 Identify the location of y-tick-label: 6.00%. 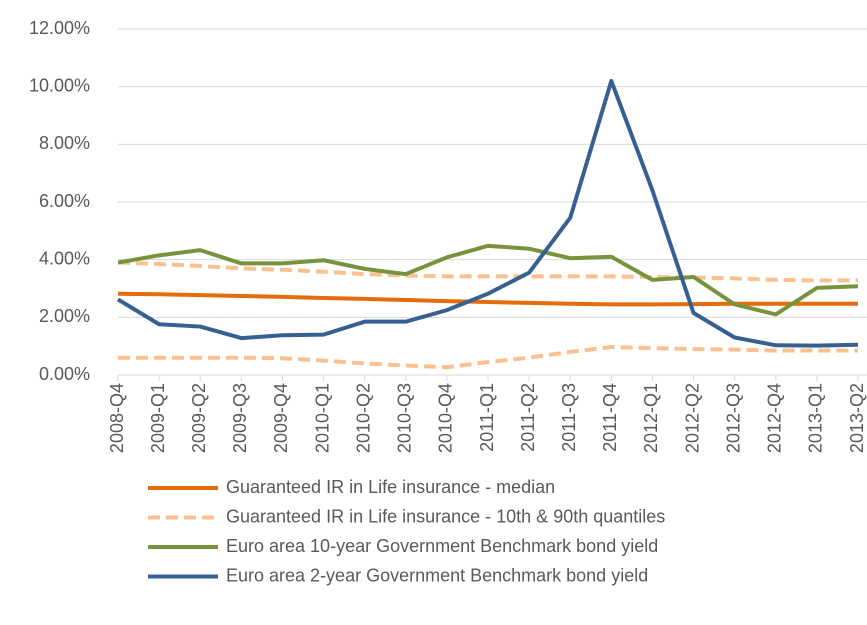
(64, 201).